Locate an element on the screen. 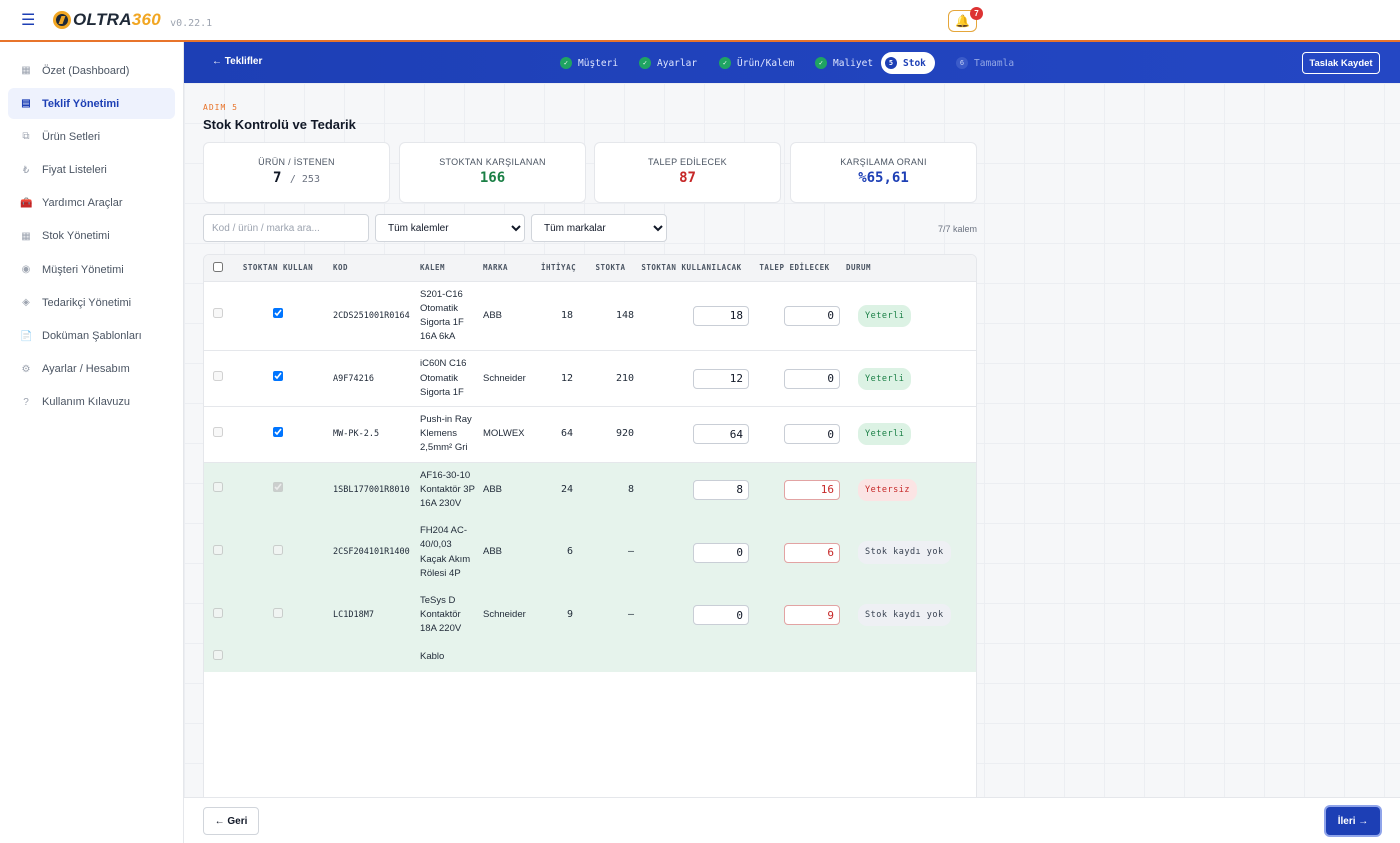 The height and width of the screenshot is (843, 1400). kpi-card: STOKTAN KARŞILANAN 166 is located at coordinates (492, 172).